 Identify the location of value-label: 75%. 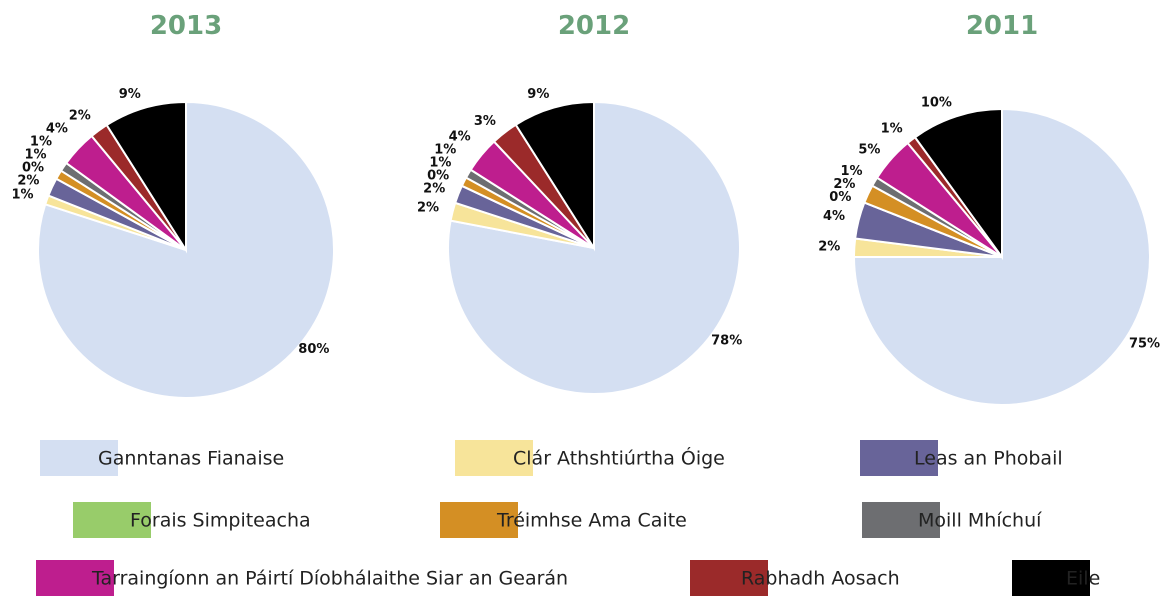
(1144, 343).